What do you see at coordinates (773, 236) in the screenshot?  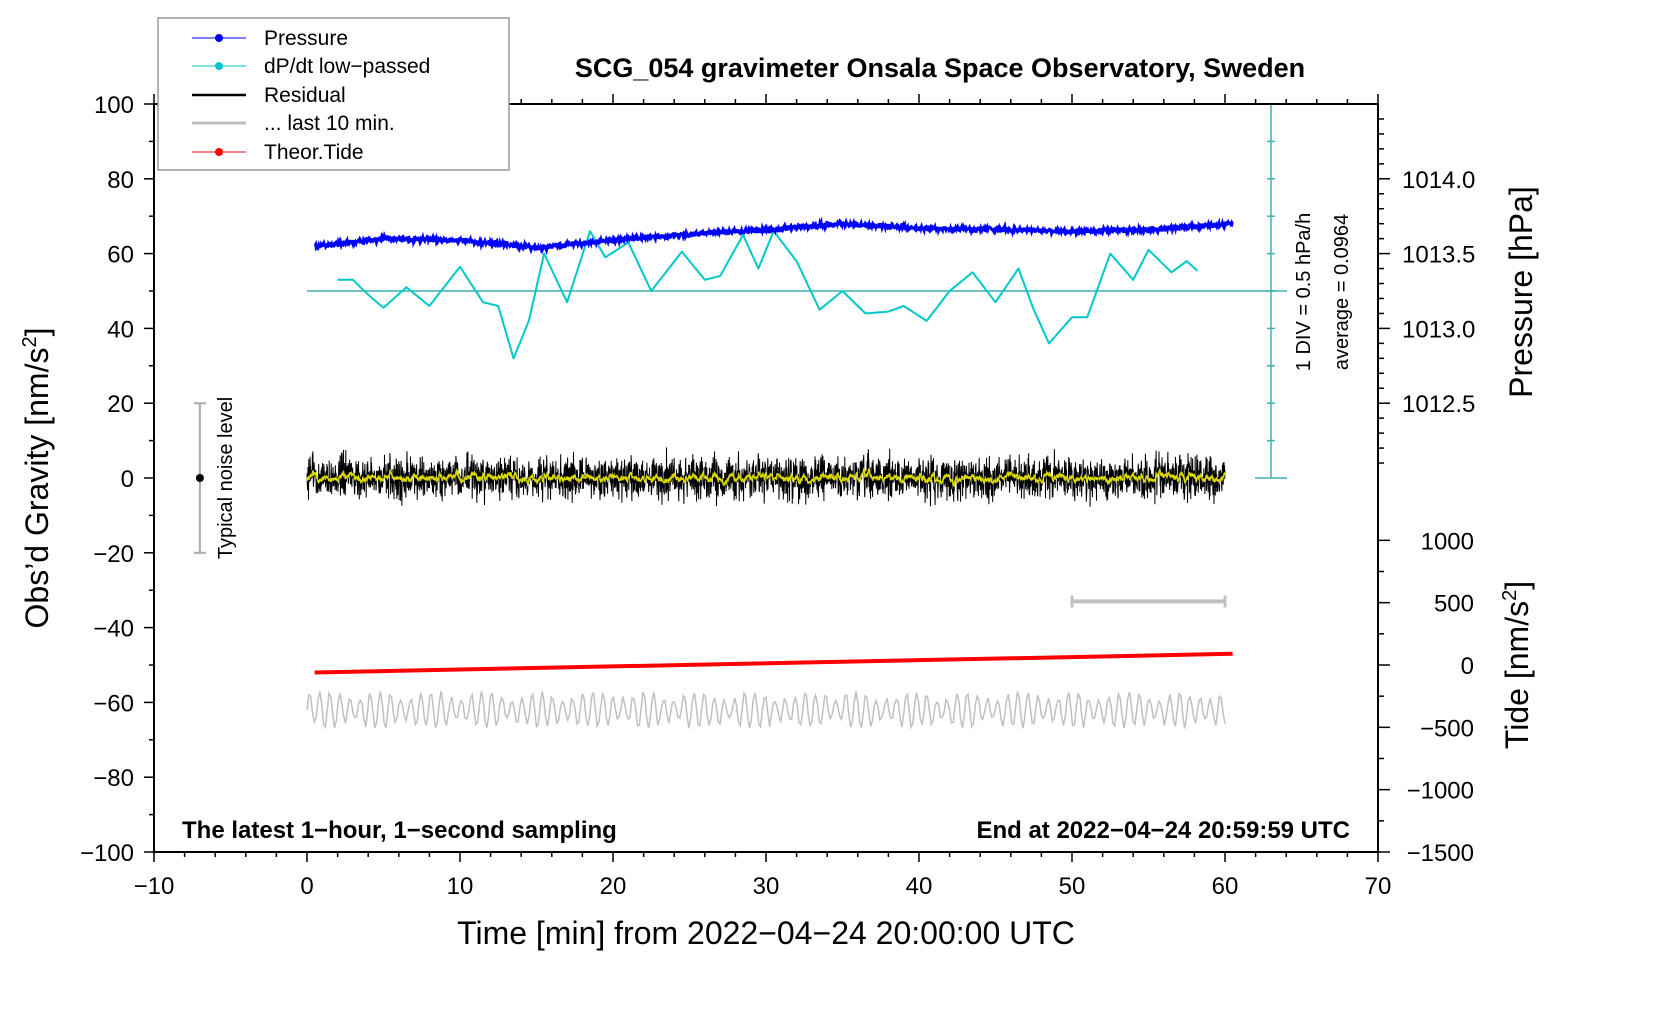 I see `series-pressure` at bounding box center [773, 236].